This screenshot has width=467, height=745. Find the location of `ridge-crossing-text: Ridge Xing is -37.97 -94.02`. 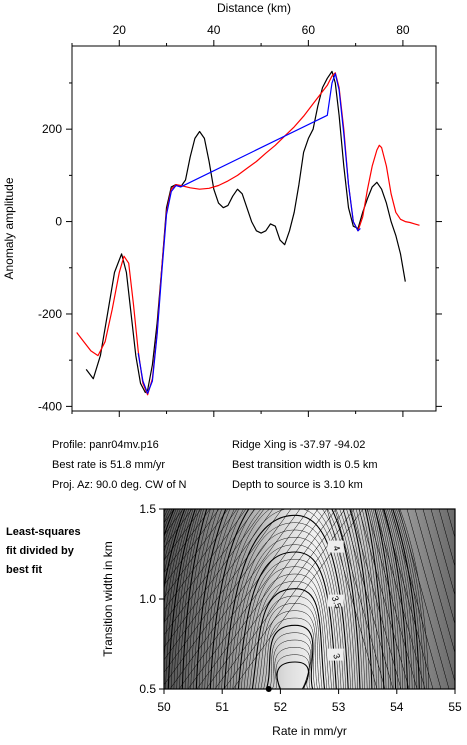

ridge-crossing-text: Ridge Xing is -37.97 -94.02 is located at coordinates (299, 445).